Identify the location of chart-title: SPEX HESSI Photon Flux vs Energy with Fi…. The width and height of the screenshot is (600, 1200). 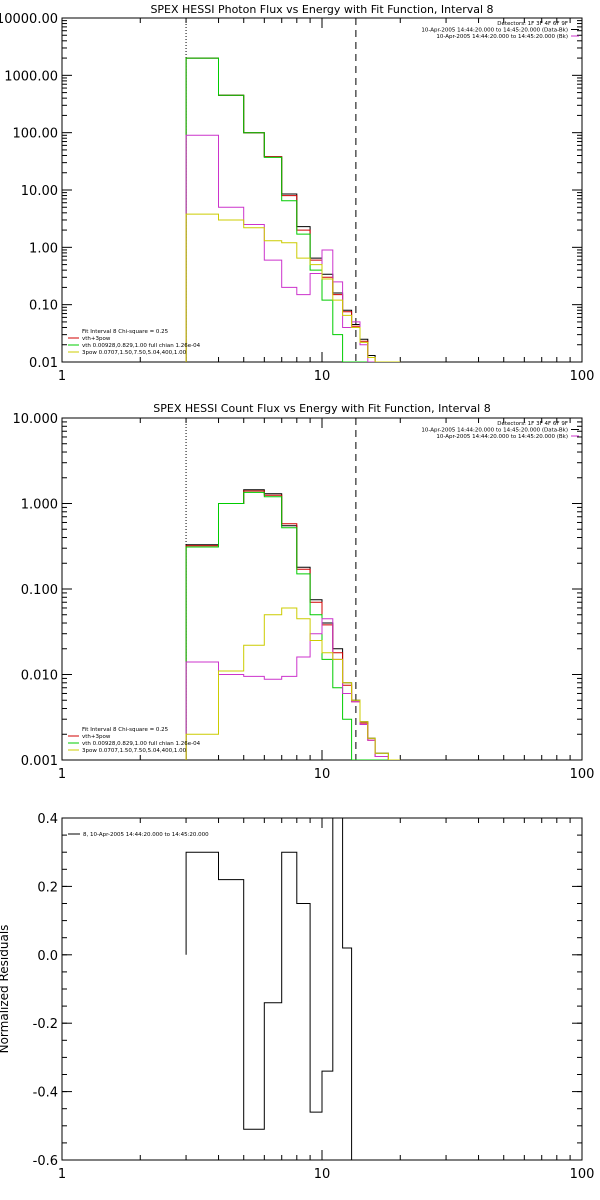
(321, 9).